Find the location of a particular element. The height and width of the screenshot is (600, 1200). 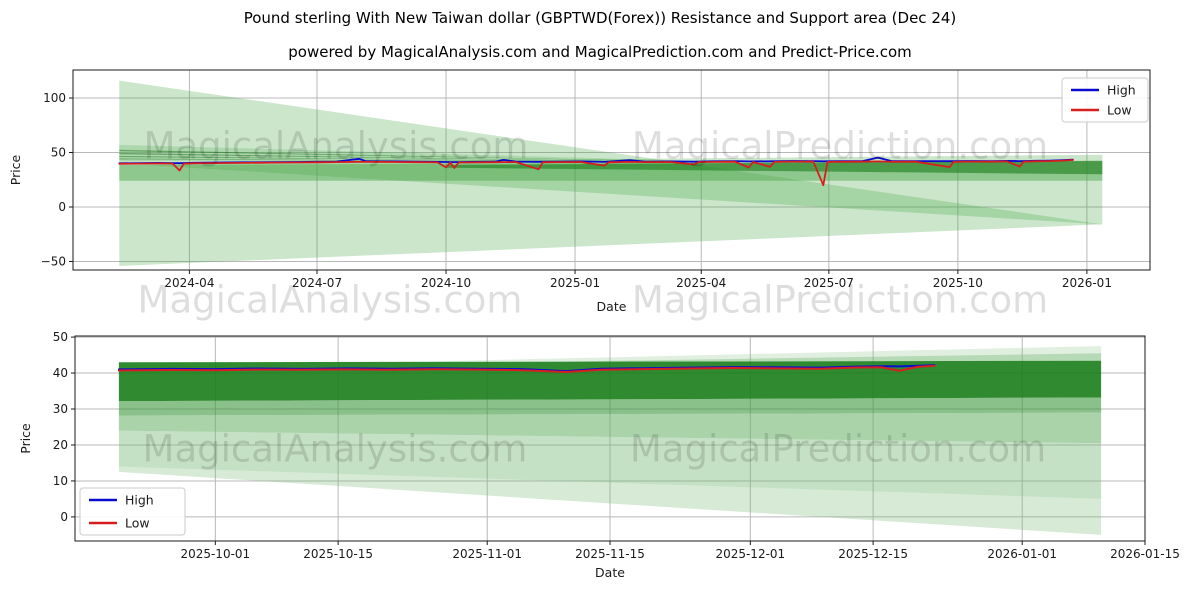

top-chart-tick-label-x: 2026-01 is located at coordinates (1087, 283).